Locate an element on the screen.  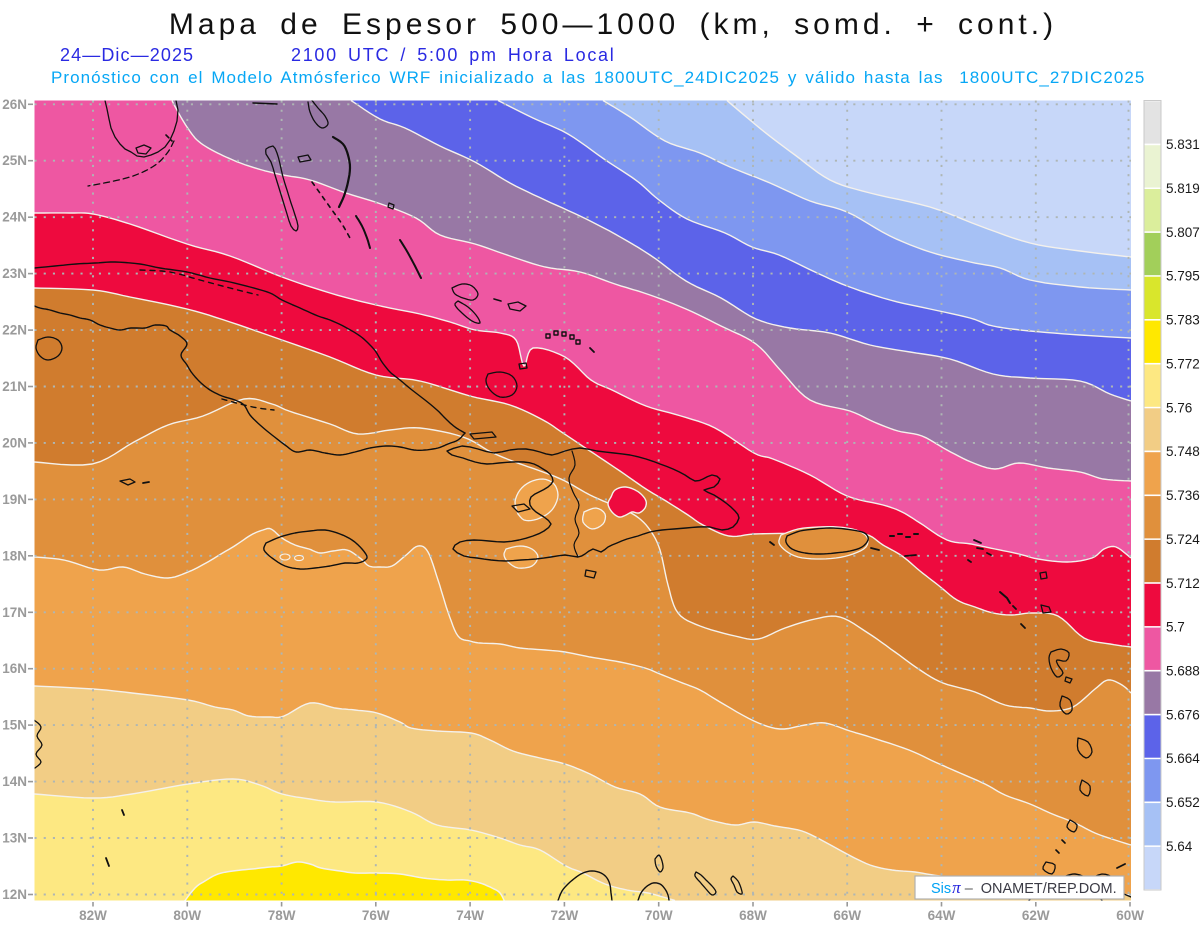
svg-text: 66W is located at coordinates (847, 915).